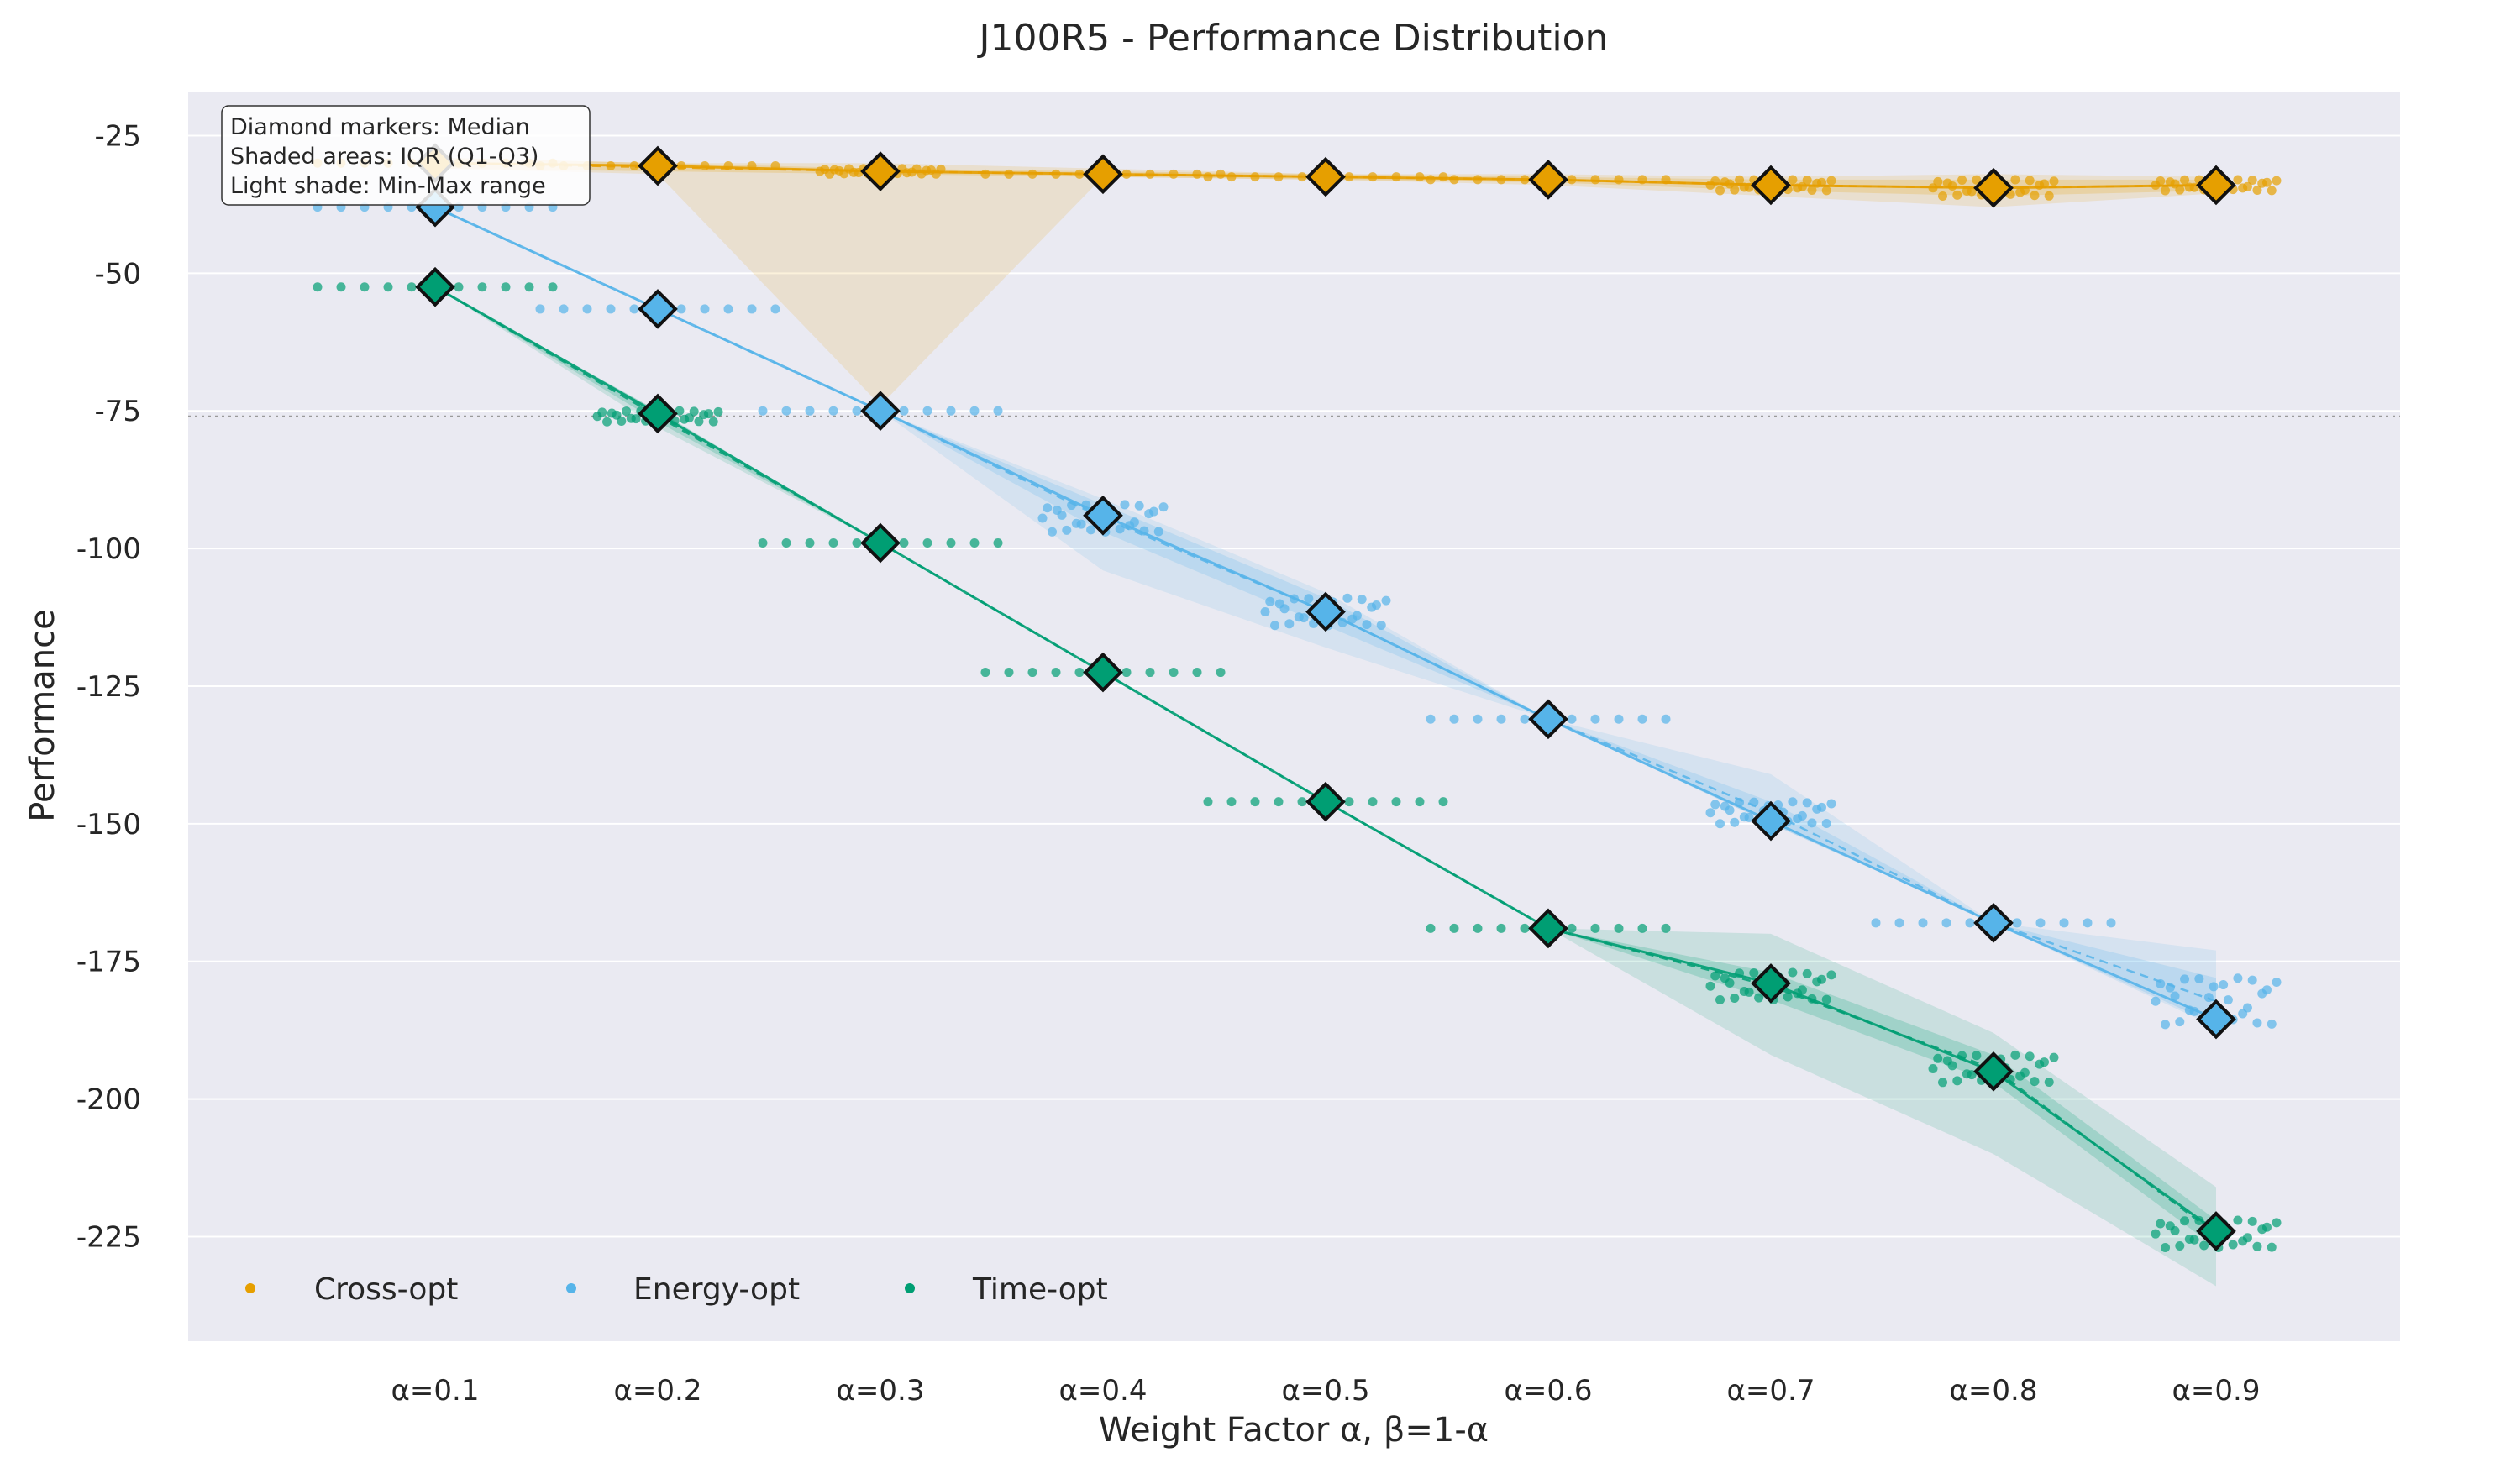 The height and width of the screenshot is (1484, 2495). I want to click on x-tick-label: α=0.6, so click(1549, 1391).